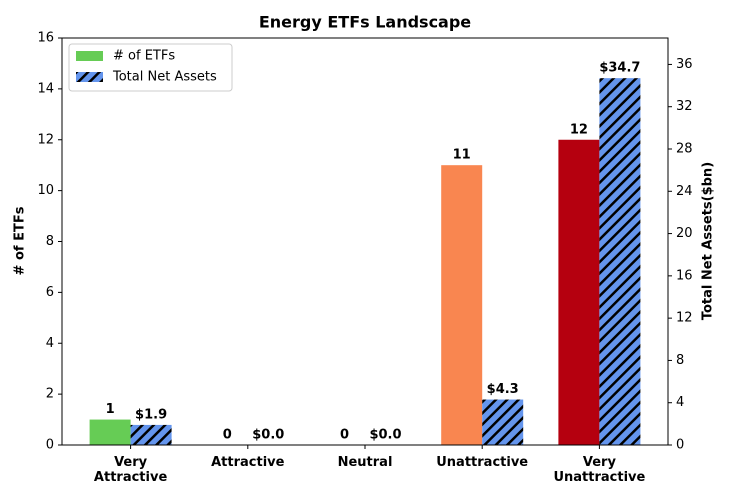  I want to click on y-tick-label: 12, so click(45, 139).